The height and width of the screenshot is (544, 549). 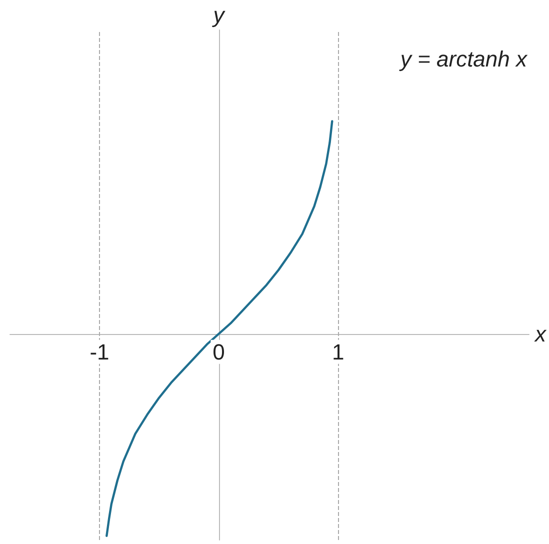 What do you see at coordinates (338, 351) in the screenshot?
I see `x-tick-label: 1` at bounding box center [338, 351].